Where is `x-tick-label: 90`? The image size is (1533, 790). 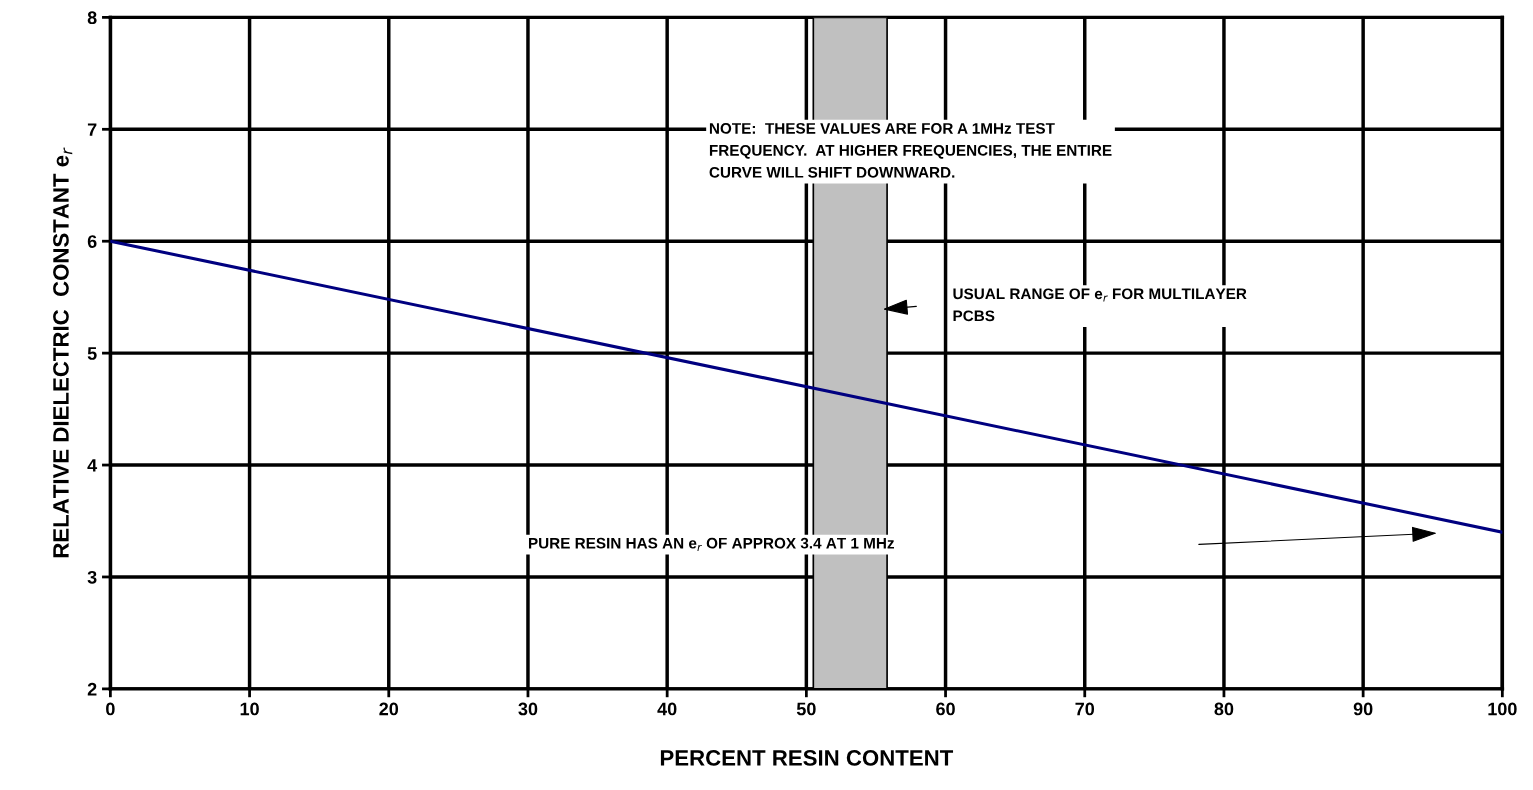 x-tick-label: 90 is located at coordinates (1363, 709).